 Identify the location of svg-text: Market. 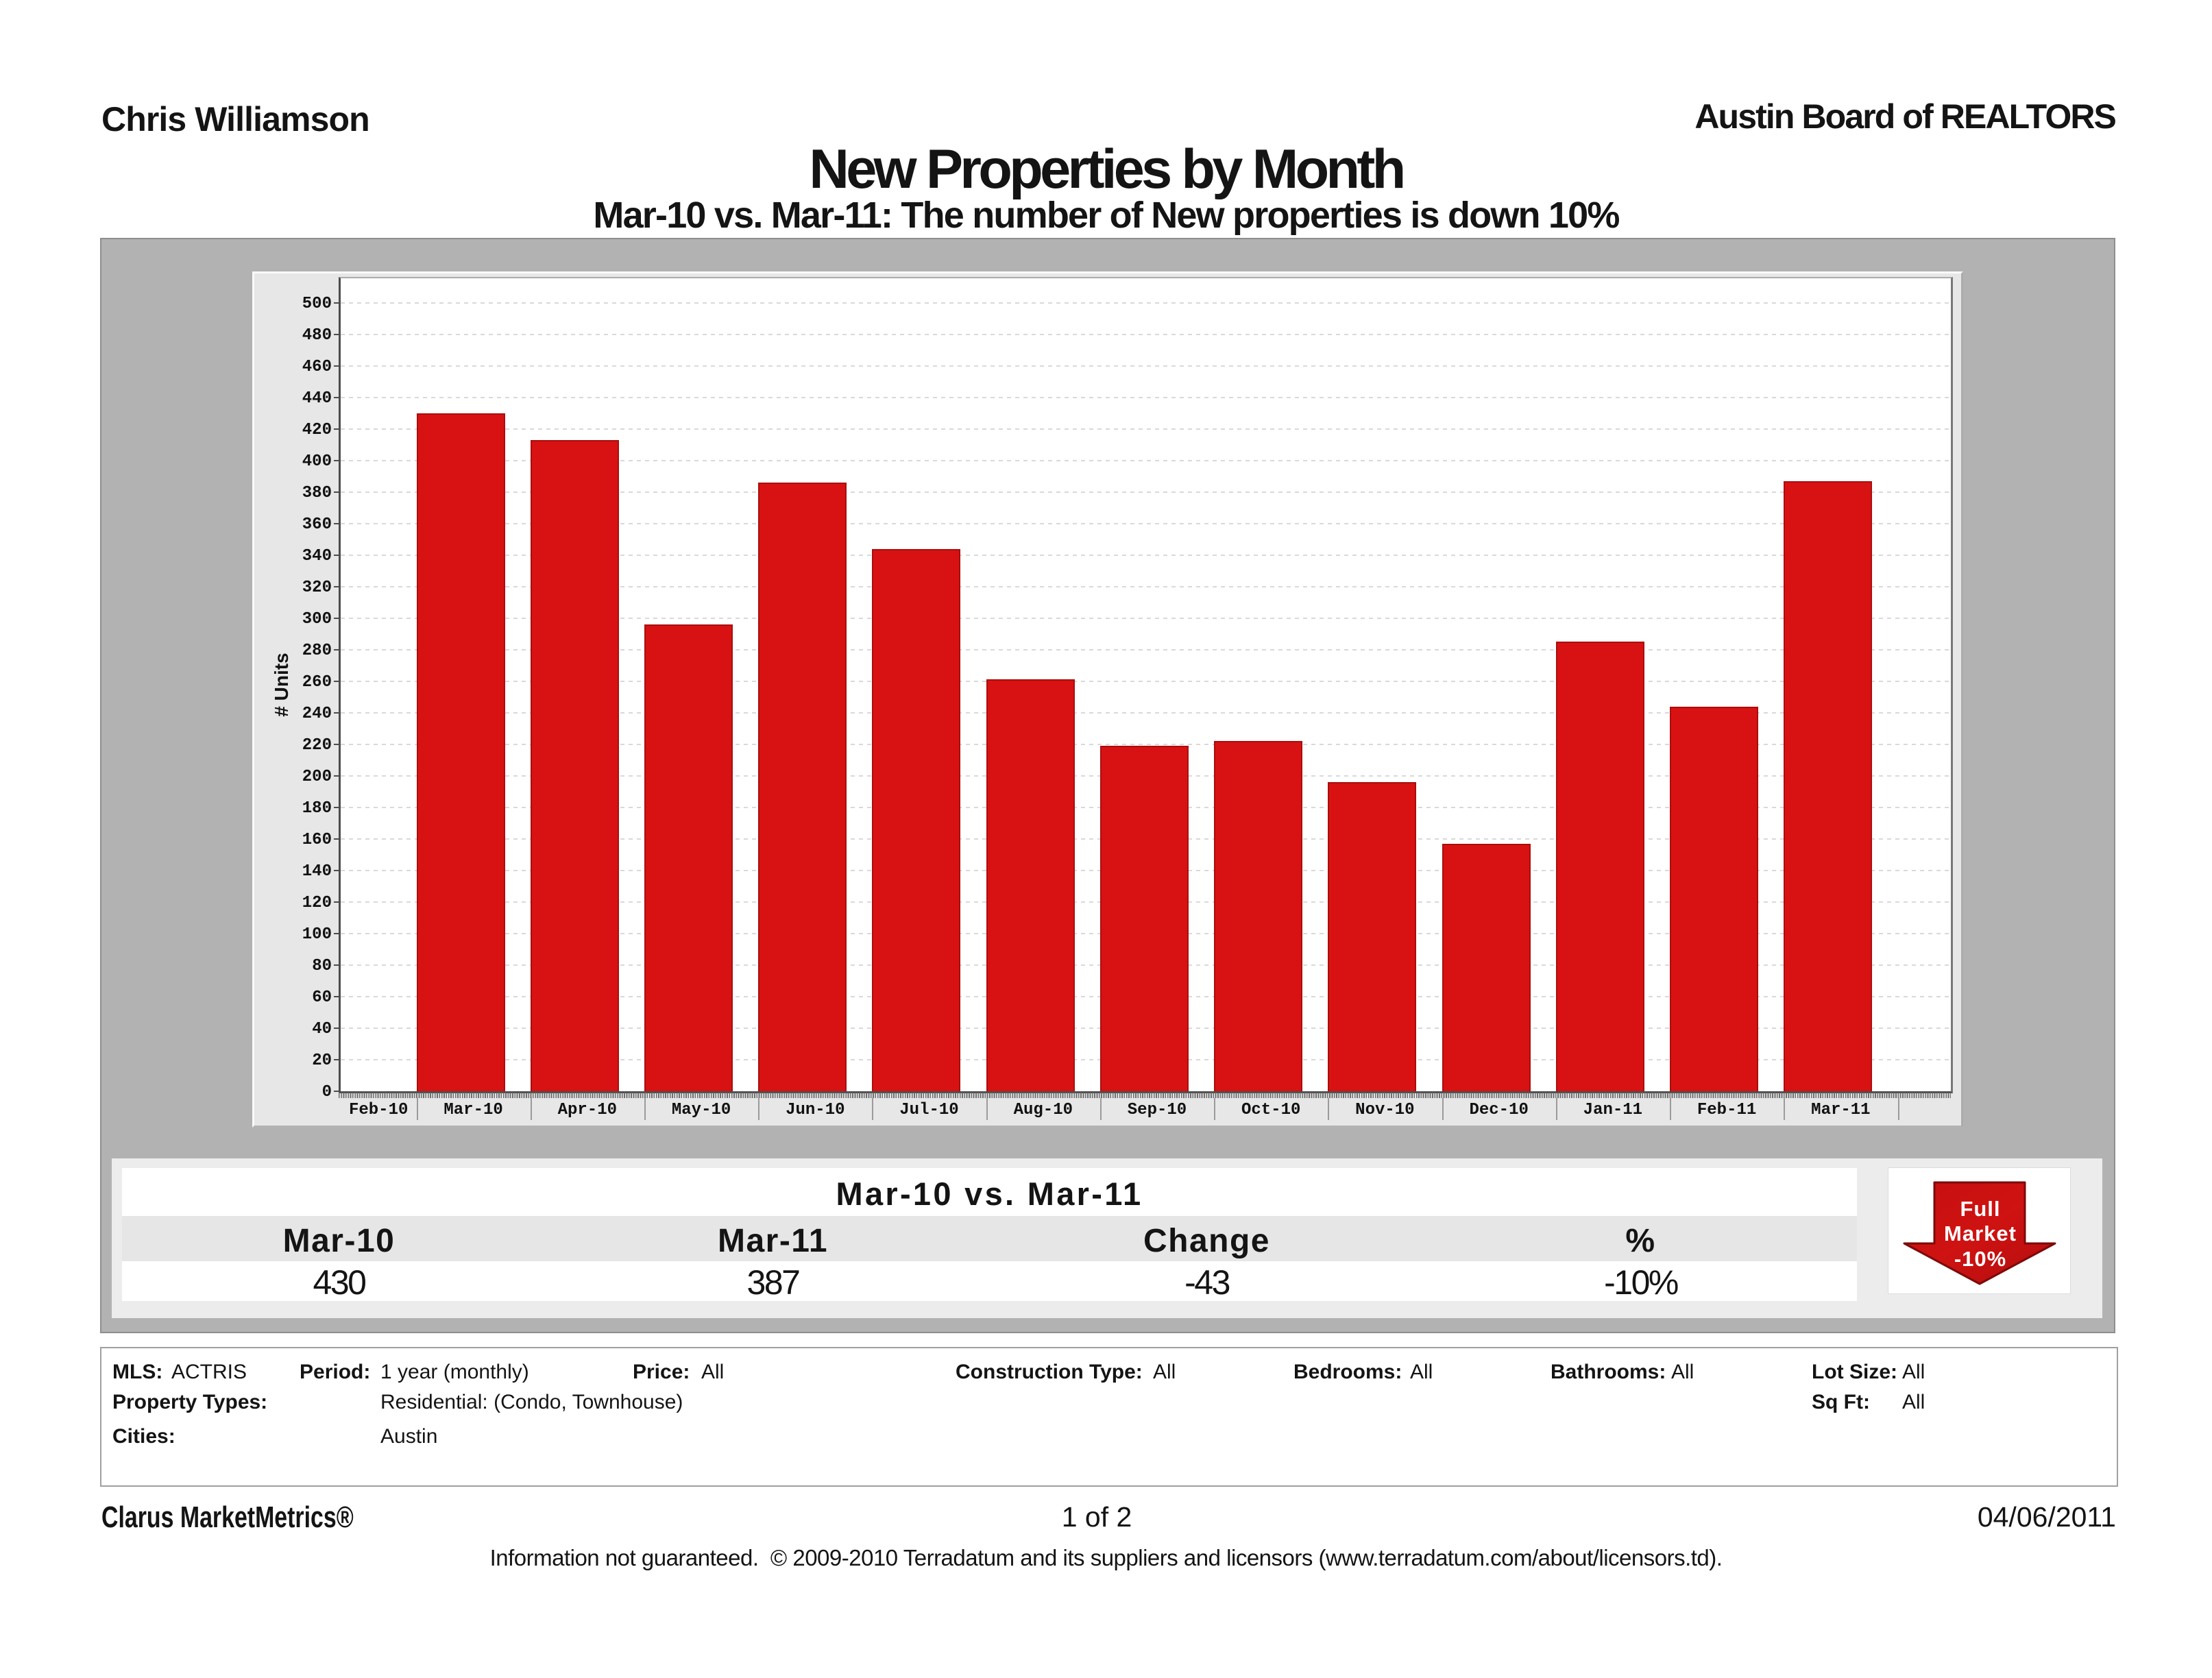
(1981, 1233).